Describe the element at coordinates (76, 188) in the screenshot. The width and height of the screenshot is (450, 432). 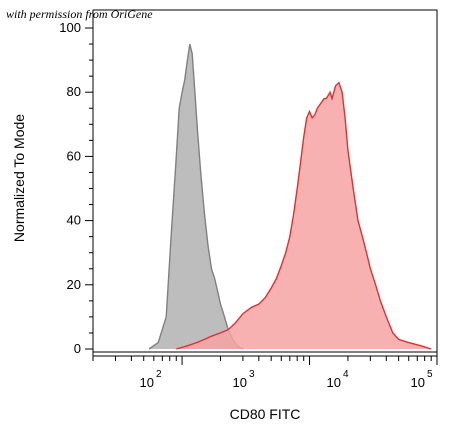
I see `y-axis-ticks: 0 20 40 60 80 100` at that location.